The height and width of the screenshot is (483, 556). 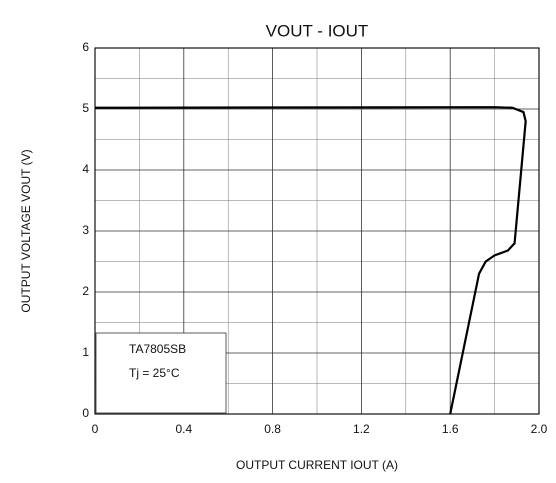 What do you see at coordinates (272, 429) in the screenshot?
I see `x-tick-label: 0.8` at bounding box center [272, 429].